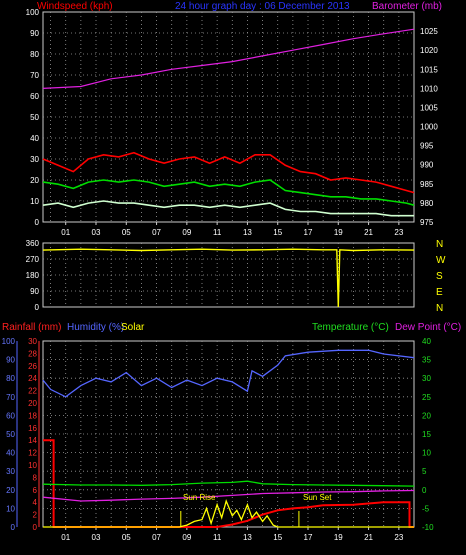 Image resolution: width=466 pixels, height=555 pixels. Describe the element at coordinates (32, 341) in the screenshot. I see `rain-tick-label: 30` at that location.